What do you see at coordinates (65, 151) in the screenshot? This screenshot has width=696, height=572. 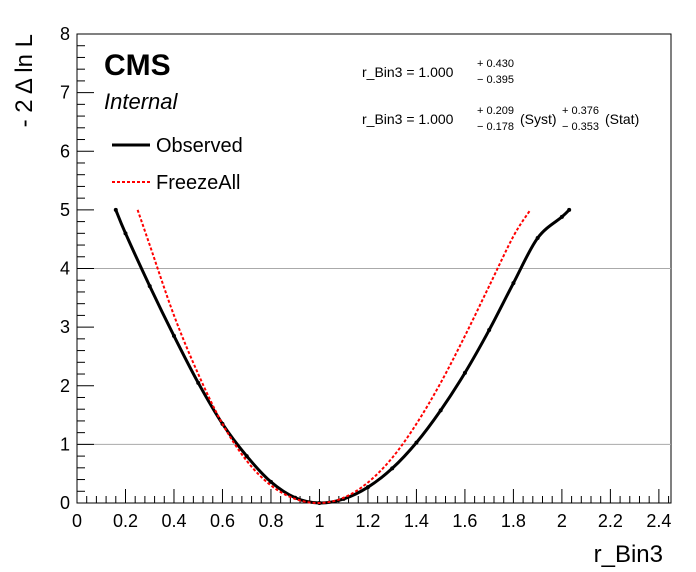 I see `y-tick-label: 6` at bounding box center [65, 151].